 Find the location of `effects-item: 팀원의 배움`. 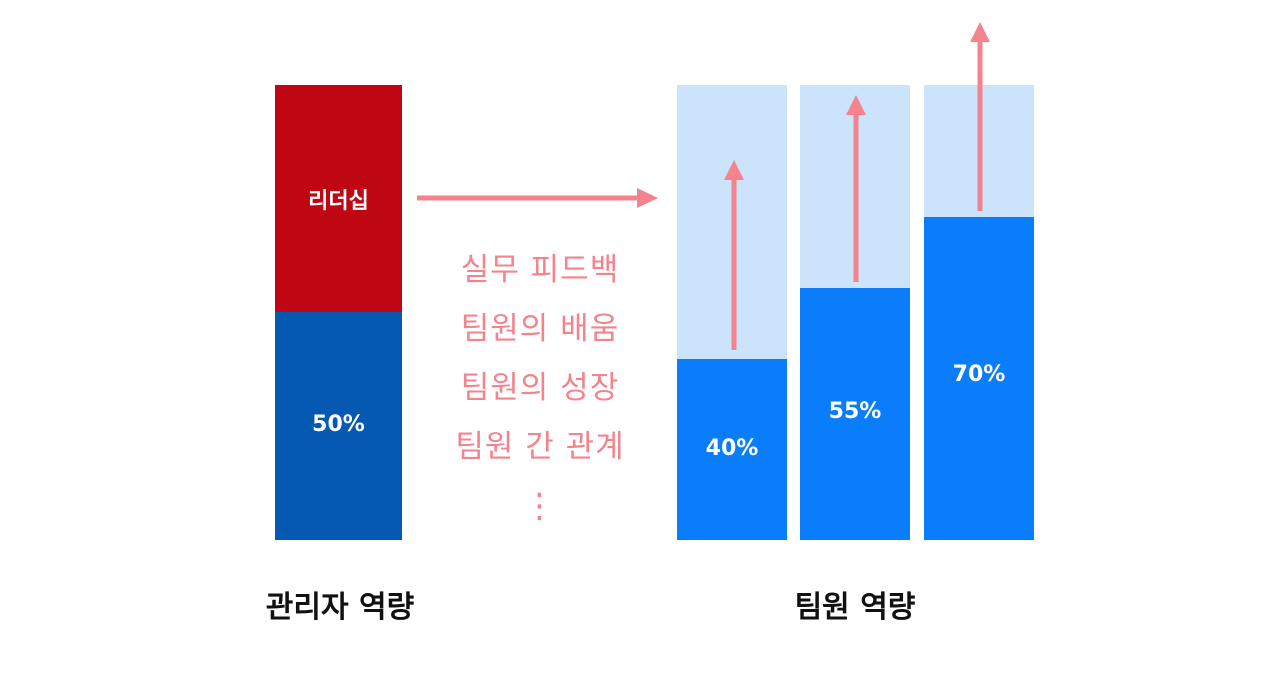

effects-item: 팀원의 배움 is located at coordinates (540, 329).